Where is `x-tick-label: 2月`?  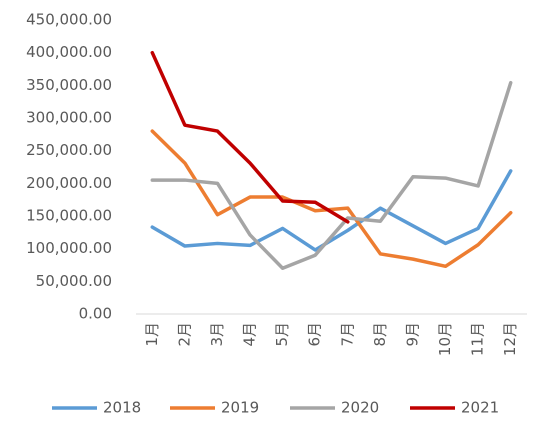
x-tick-label: 2月 is located at coordinates (184, 334).